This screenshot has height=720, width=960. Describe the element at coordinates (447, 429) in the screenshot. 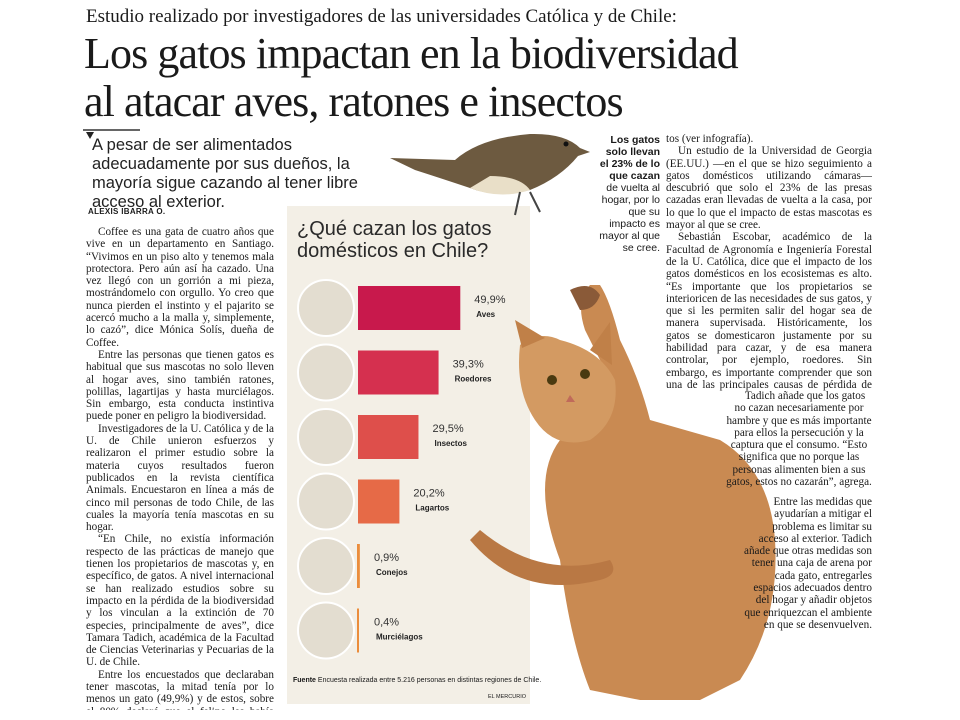

I see `value-label: 29,5%` at that location.